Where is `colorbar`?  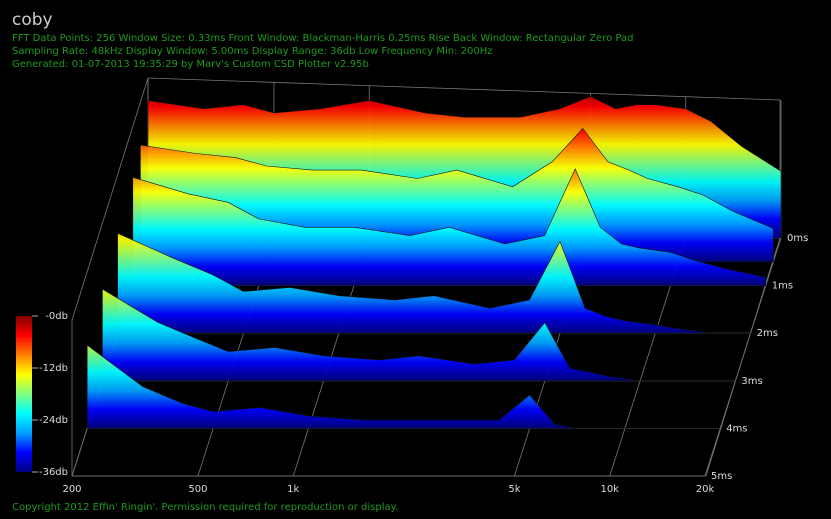
colorbar is located at coordinates (24, 394).